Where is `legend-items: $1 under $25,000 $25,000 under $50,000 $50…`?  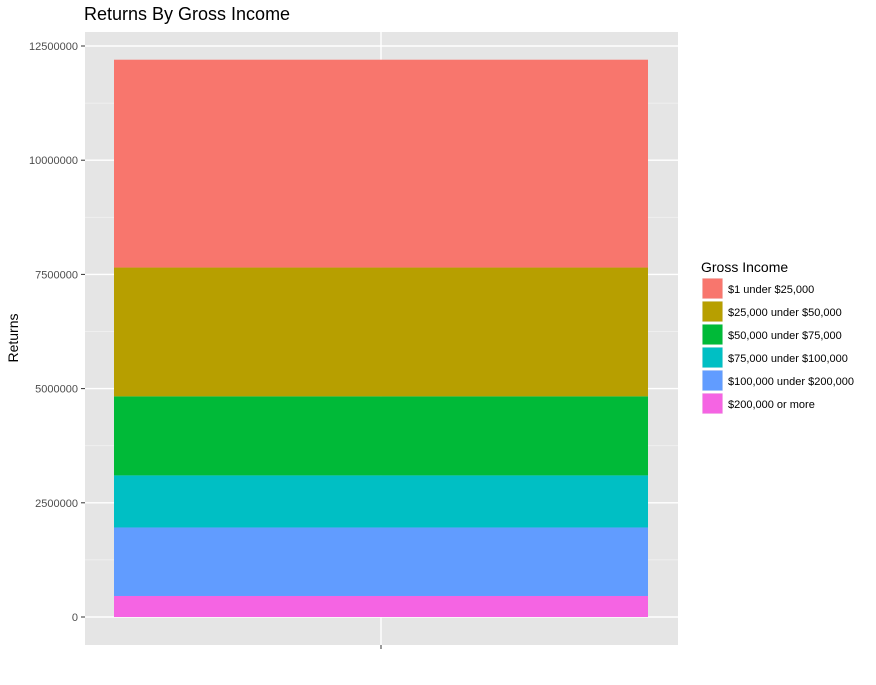
legend-items: $1 under $25,000 $25,000 under $50,000 $50… is located at coordinates (778, 346).